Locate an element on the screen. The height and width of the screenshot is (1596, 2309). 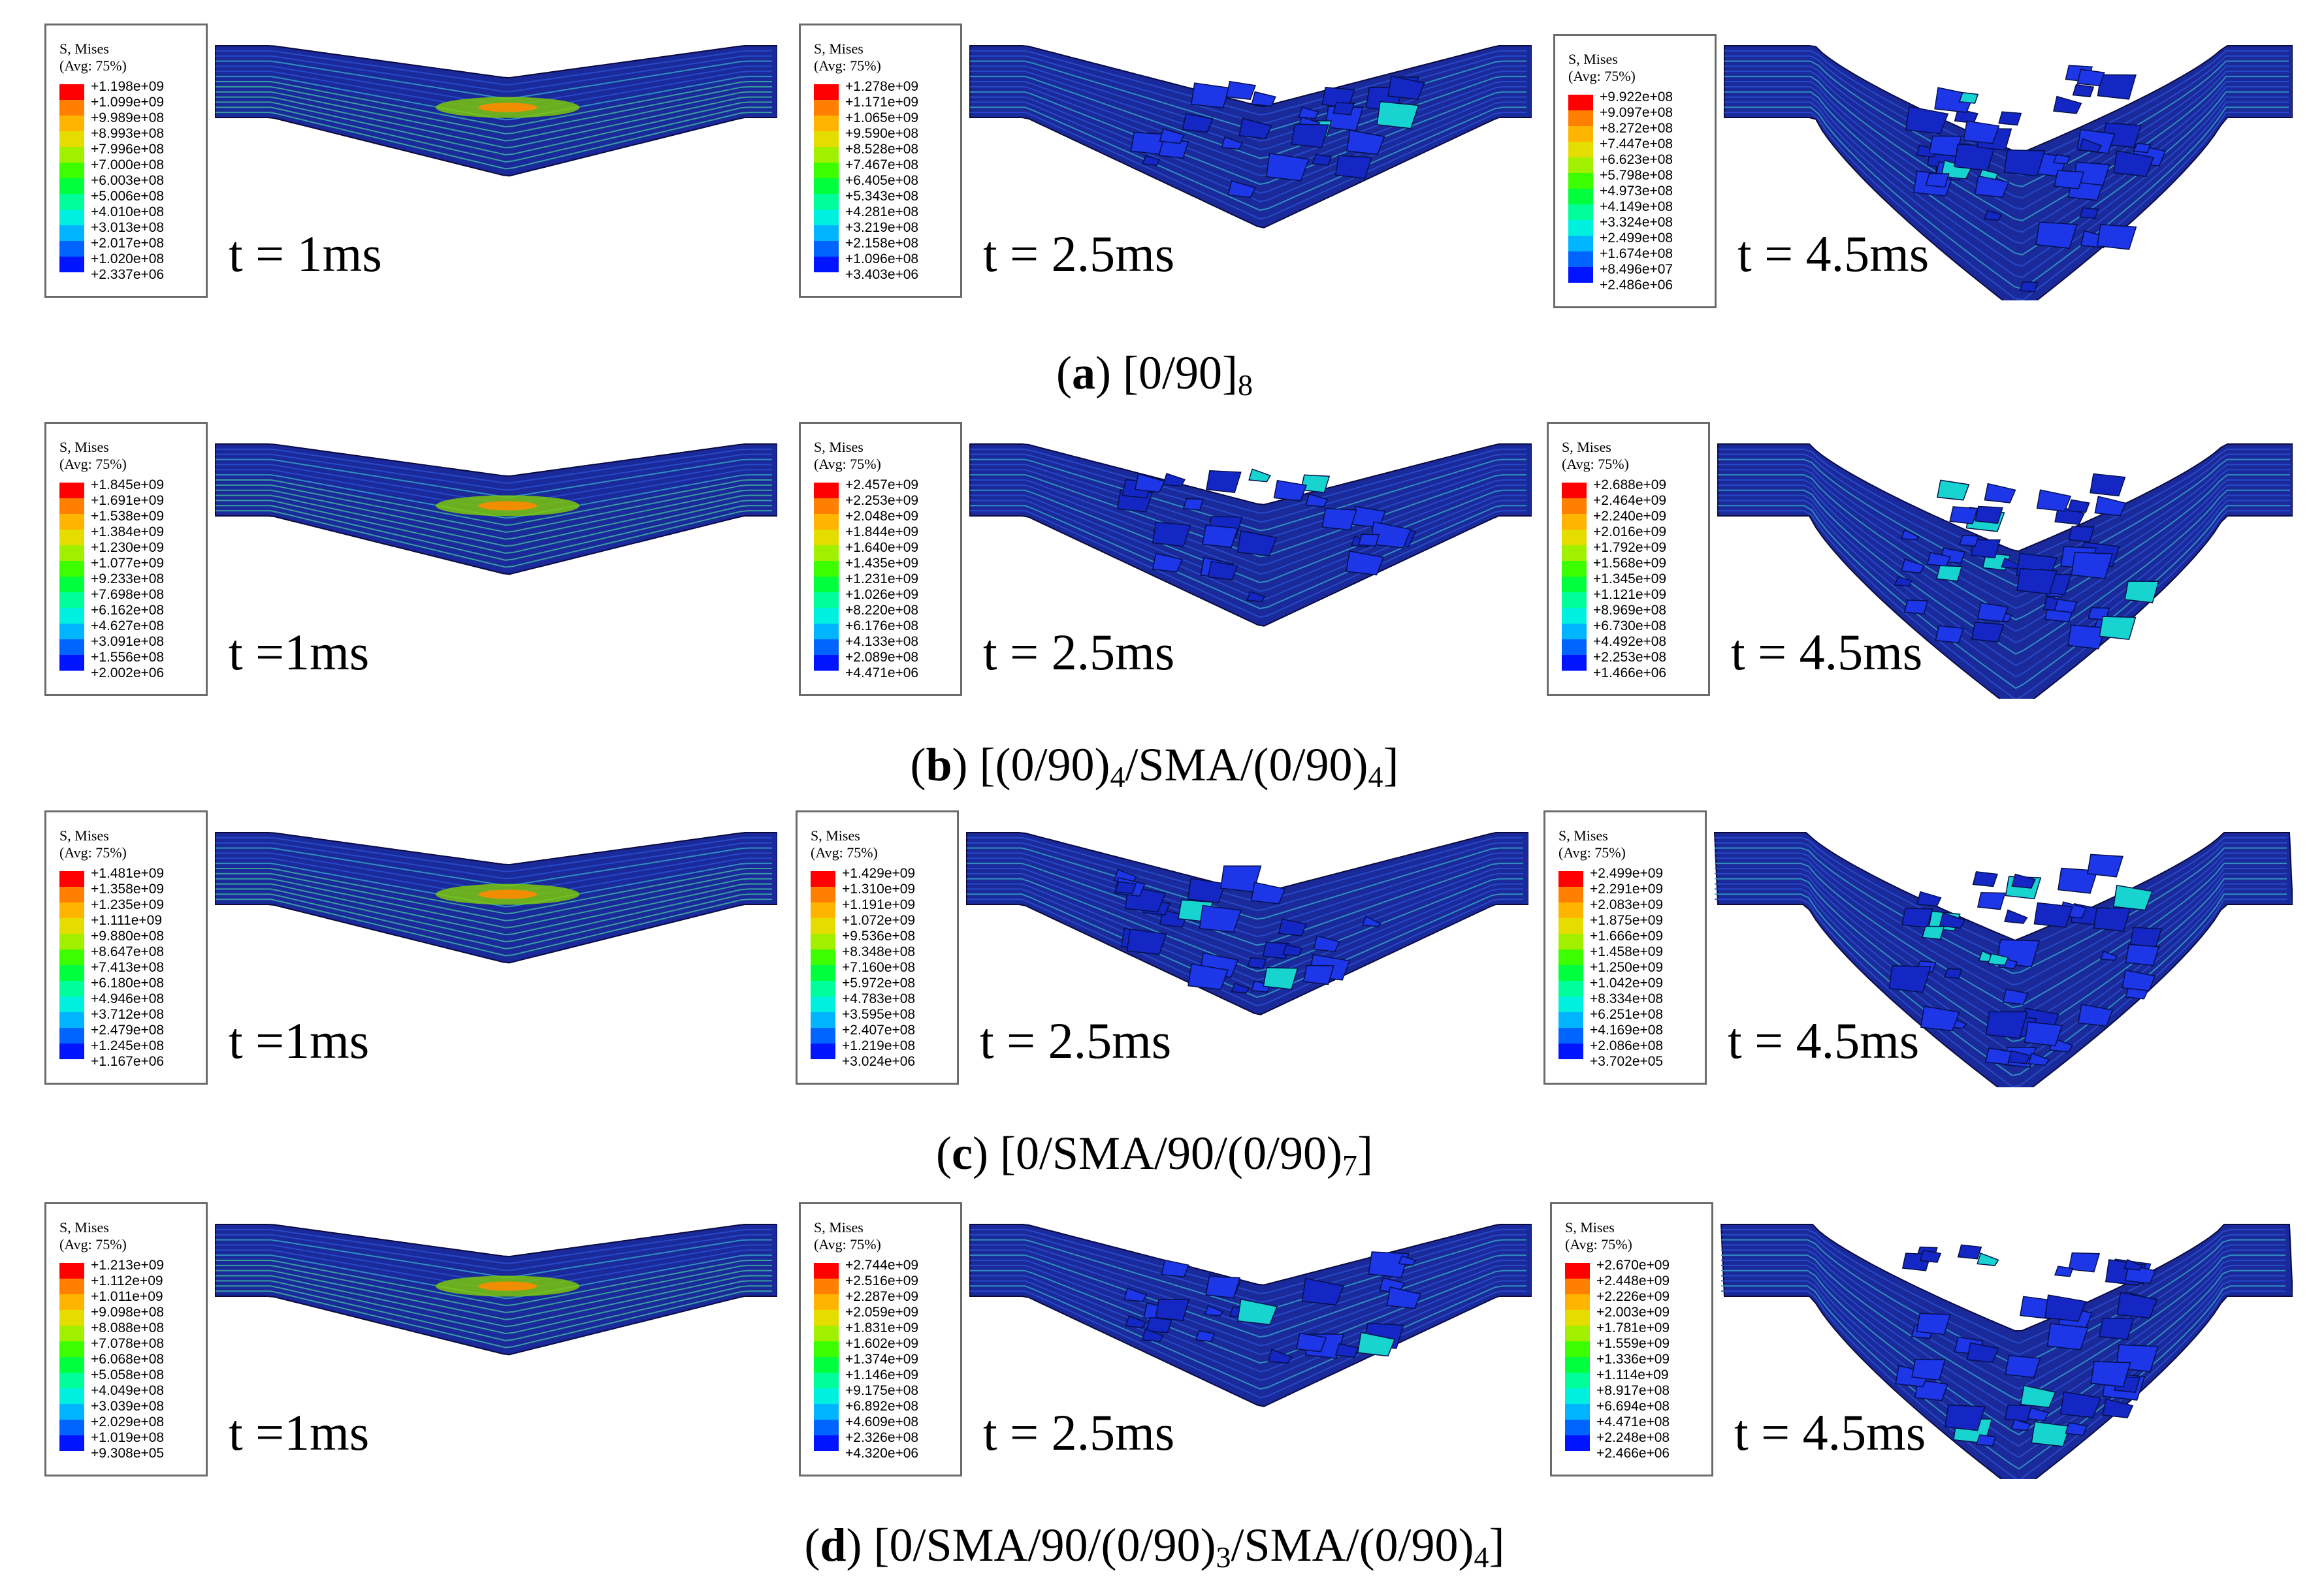
caption-subscript: 3 is located at coordinates (1223, 1557).